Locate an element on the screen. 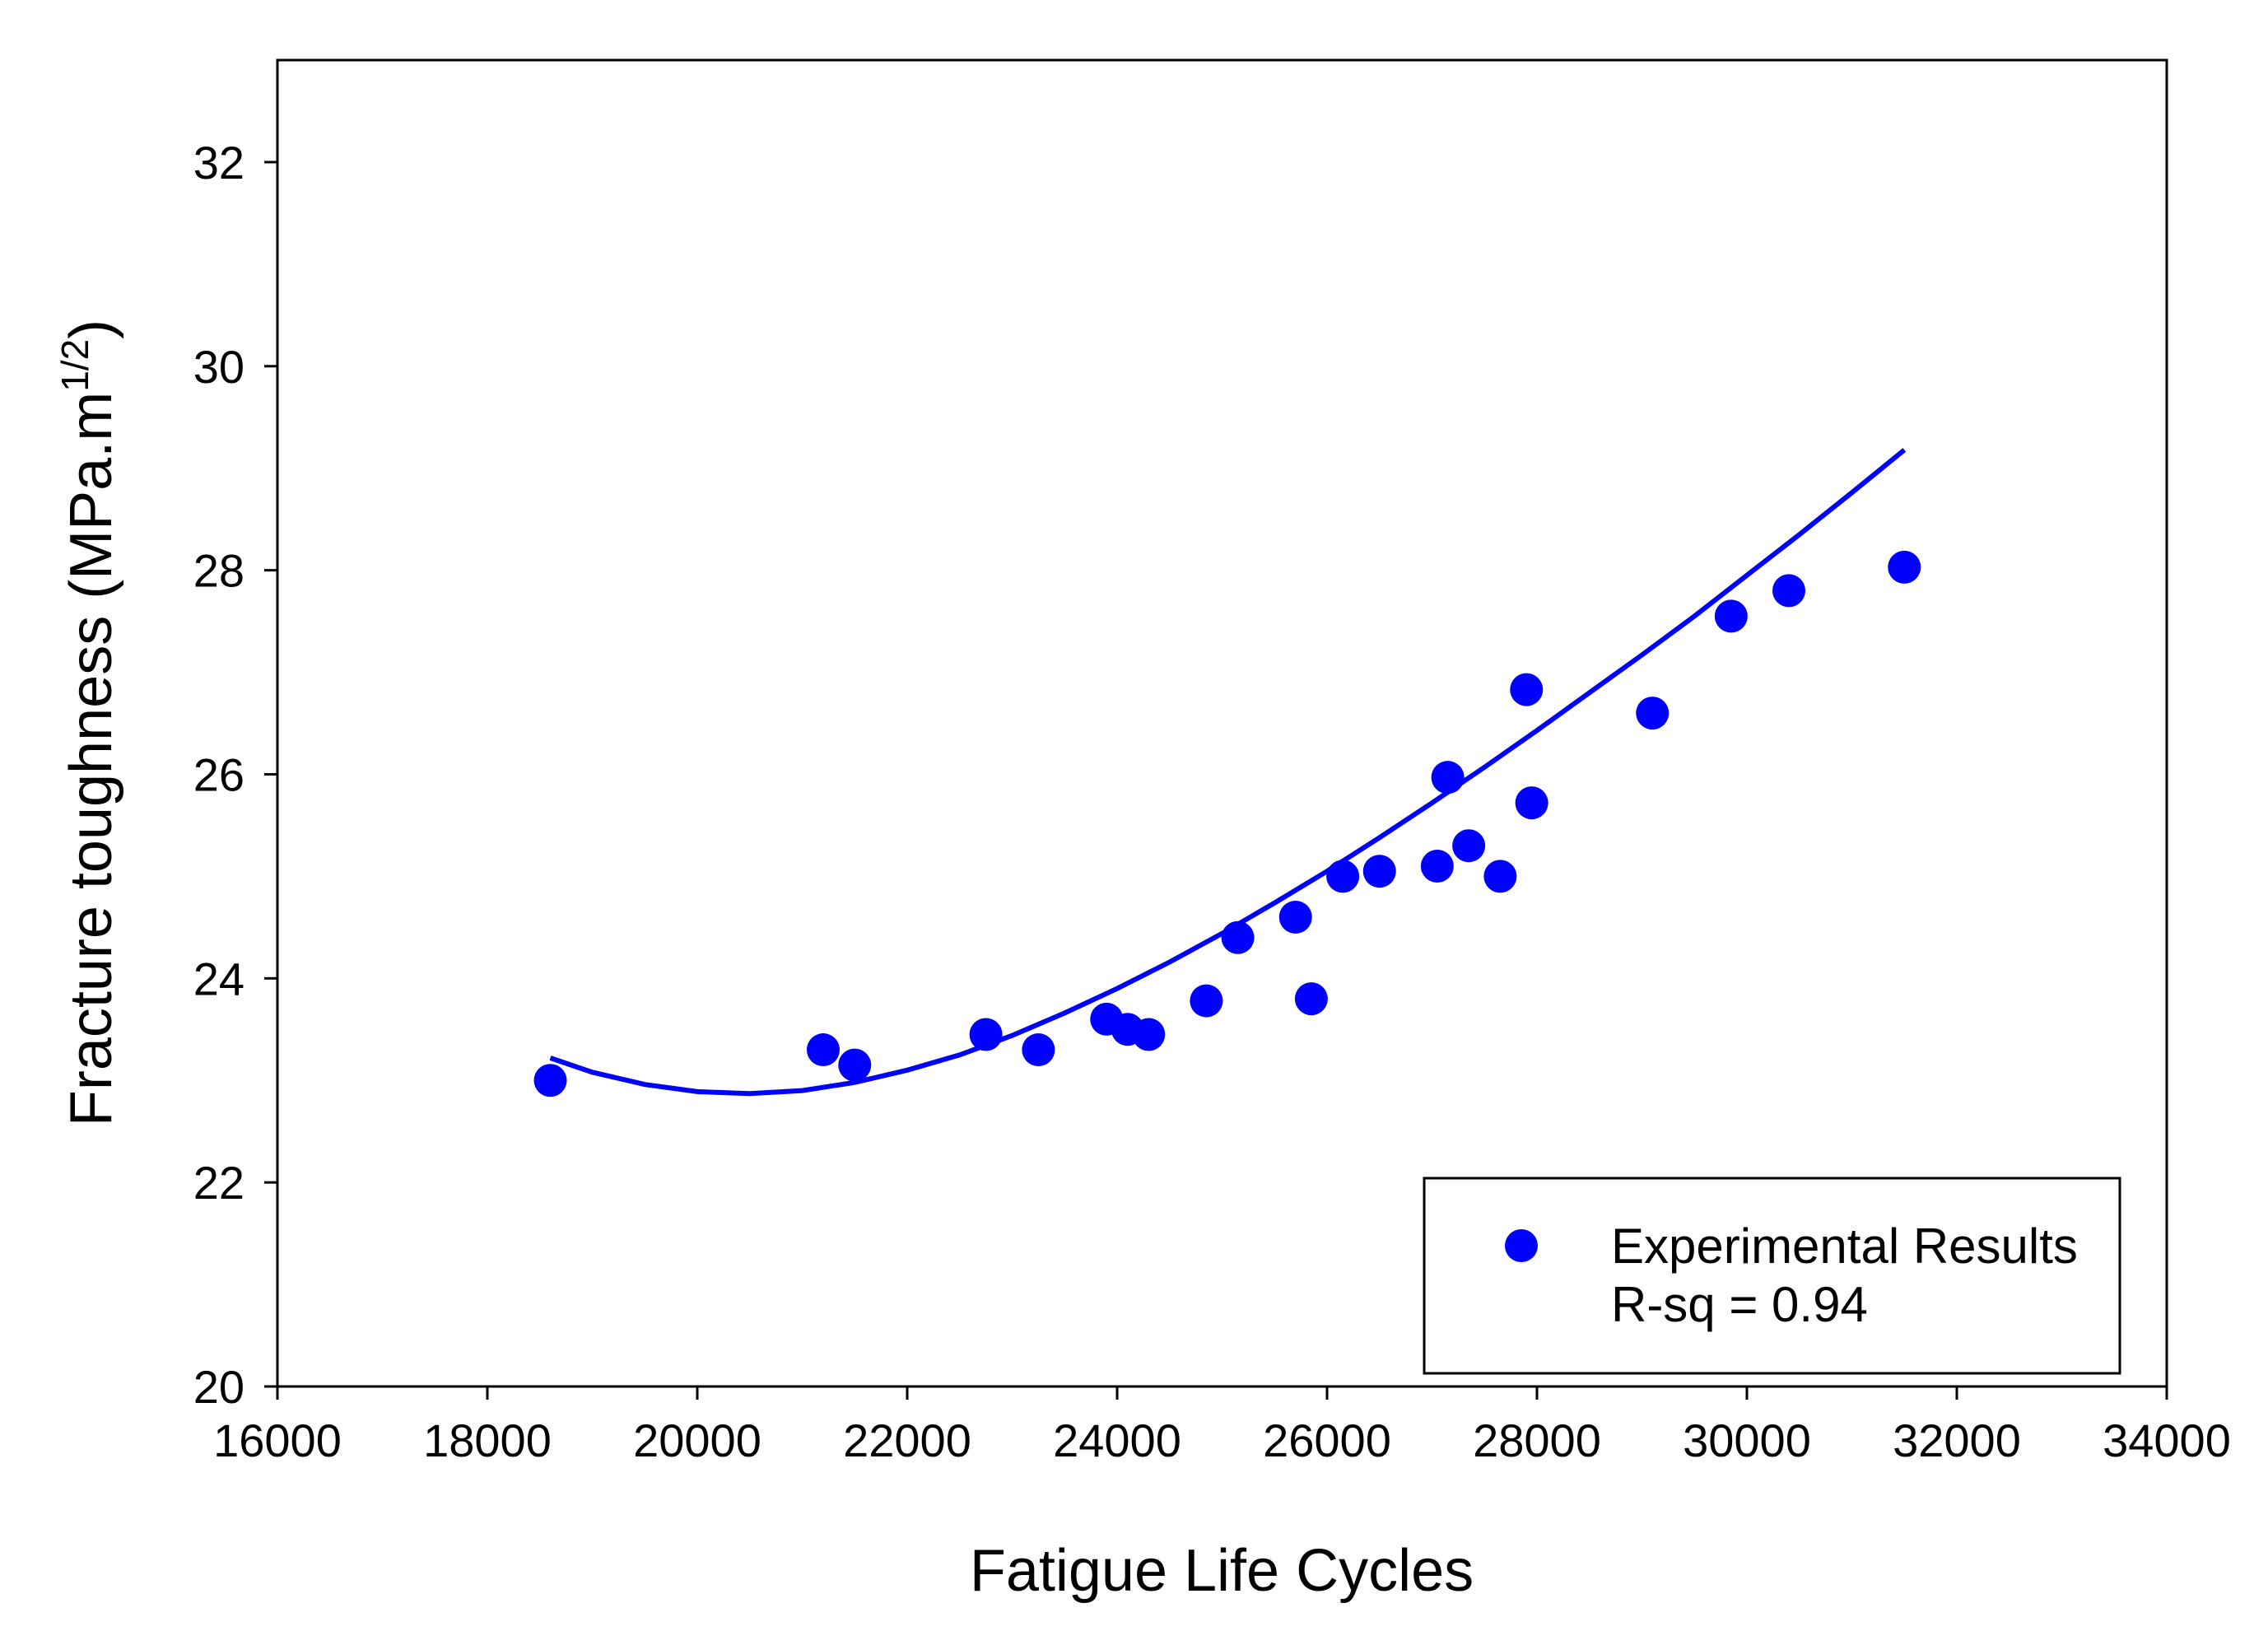 This screenshot has height=1645, width=2268. legend-box is located at coordinates (1772, 1276).